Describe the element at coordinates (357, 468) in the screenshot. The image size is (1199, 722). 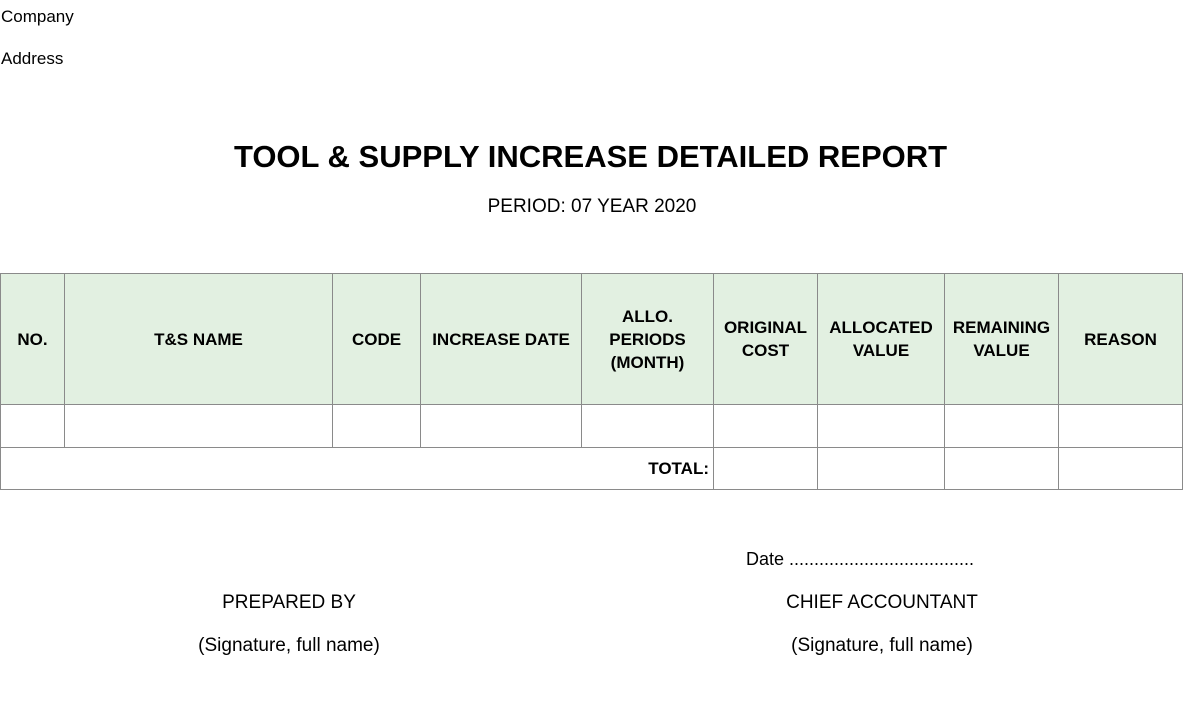
I see `total-label: TOTAL:` at that location.